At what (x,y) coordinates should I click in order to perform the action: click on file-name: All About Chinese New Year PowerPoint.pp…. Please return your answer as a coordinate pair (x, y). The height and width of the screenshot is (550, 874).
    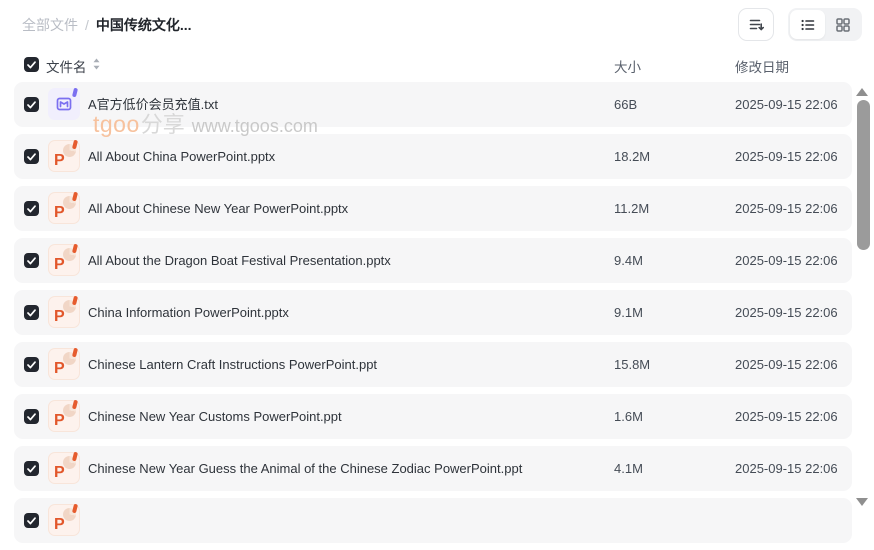
    Looking at the image, I should click on (218, 208).